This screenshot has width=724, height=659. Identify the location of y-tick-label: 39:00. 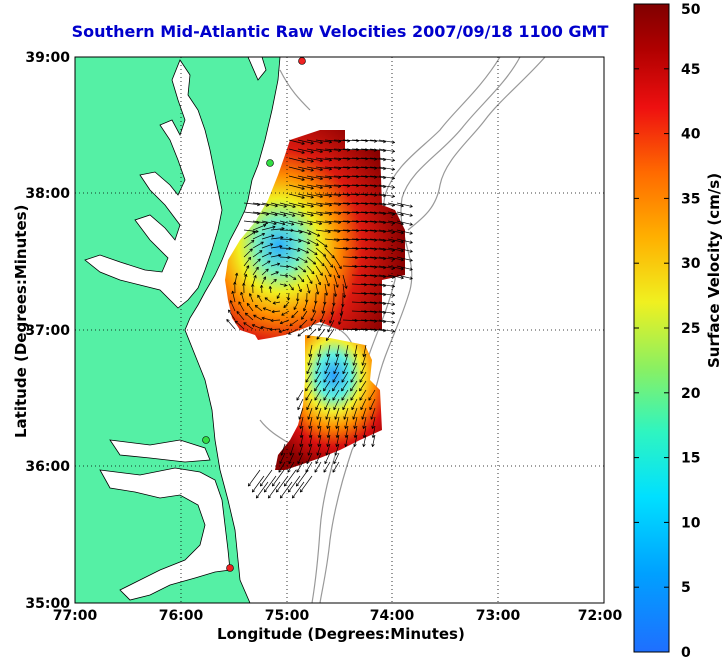
(47, 58).